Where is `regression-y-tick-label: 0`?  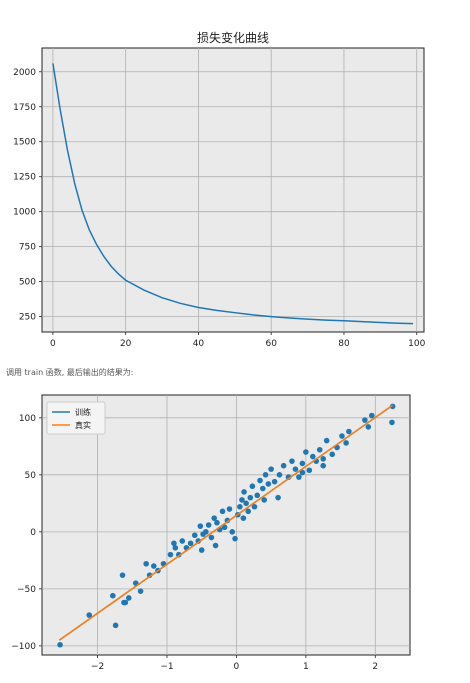
regression-y-tick-label: 0 is located at coordinates (33, 533).